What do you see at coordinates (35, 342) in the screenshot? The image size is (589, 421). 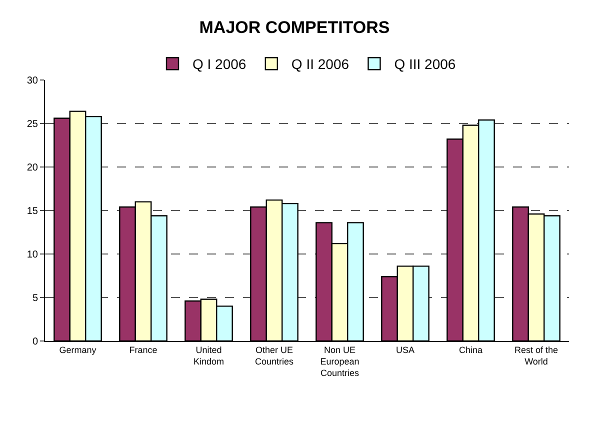 I see `y-tick-label: 0` at bounding box center [35, 342].